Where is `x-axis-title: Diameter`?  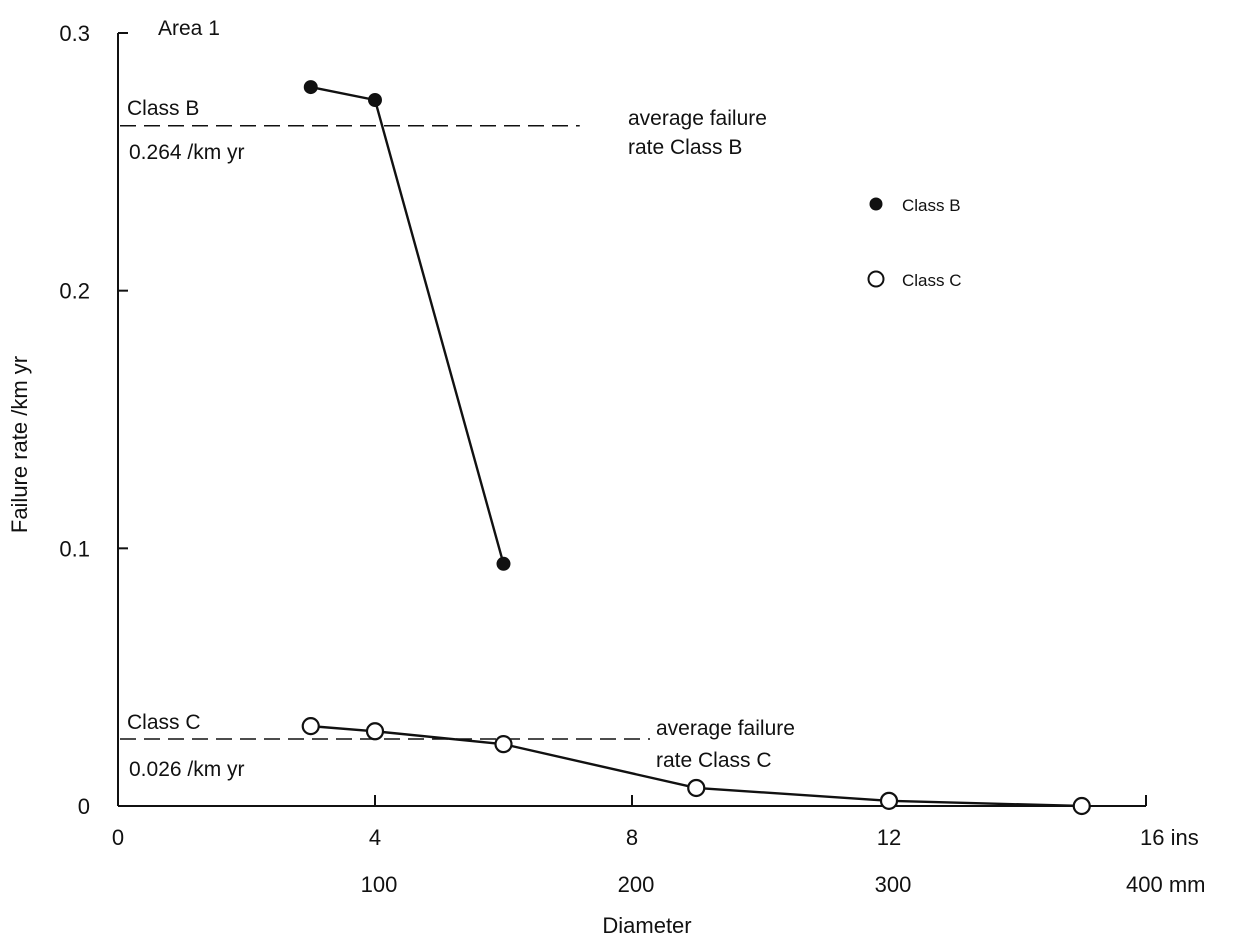 x-axis-title: Diameter is located at coordinates (646, 925).